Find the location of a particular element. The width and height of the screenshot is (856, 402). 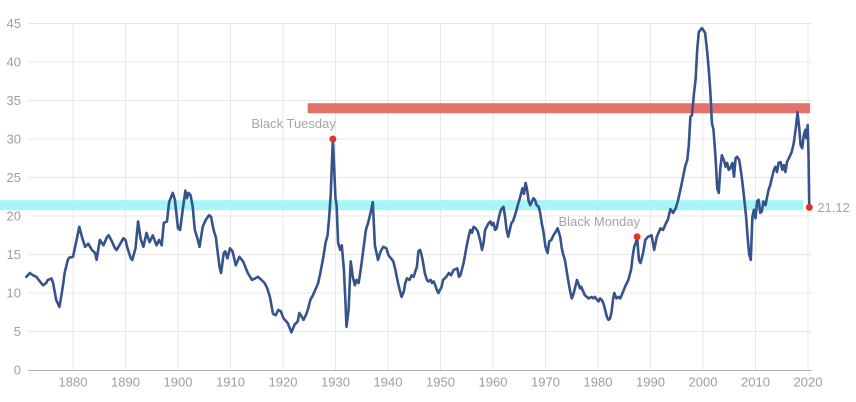

y-tick-label: 0 is located at coordinates (17, 370).